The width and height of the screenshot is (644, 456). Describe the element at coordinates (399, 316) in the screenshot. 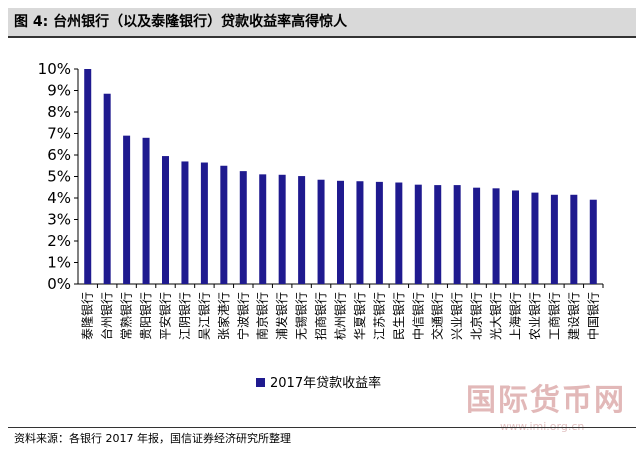

I see `x-tick-label: 民生银行` at that location.